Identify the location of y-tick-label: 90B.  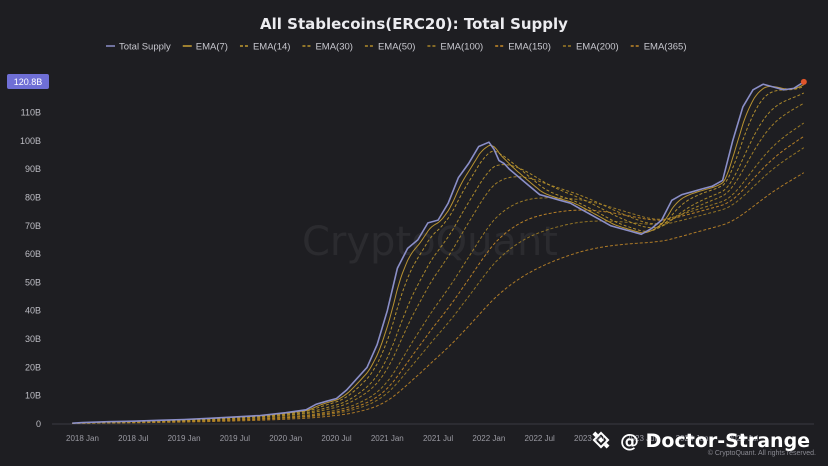
(33, 169).